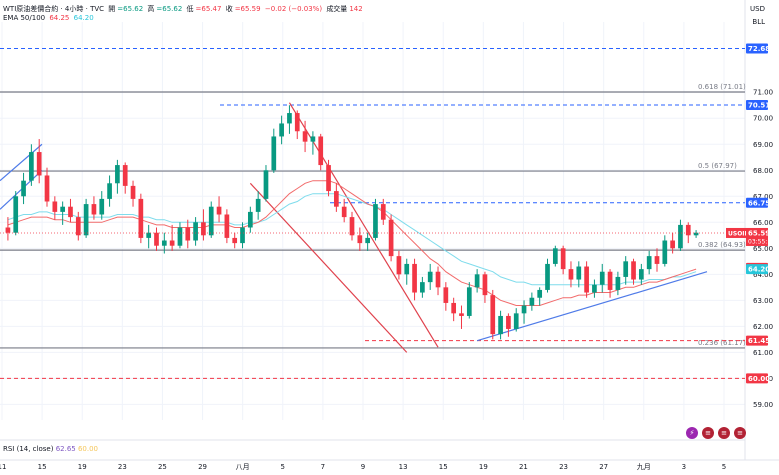  What do you see at coordinates (763, 249) in the screenshot?
I see `y-tick-label: 65.00` at bounding box center [763, 249].